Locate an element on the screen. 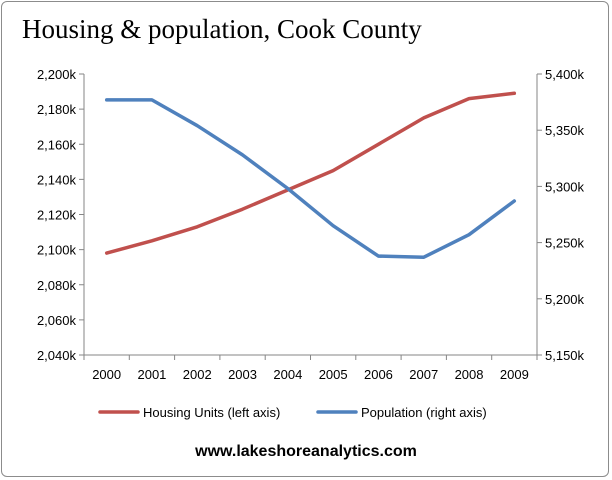 The width and height of the screenshot is (612, 480). left-tick-label: 2,140k is located at coordinates (57, 179).